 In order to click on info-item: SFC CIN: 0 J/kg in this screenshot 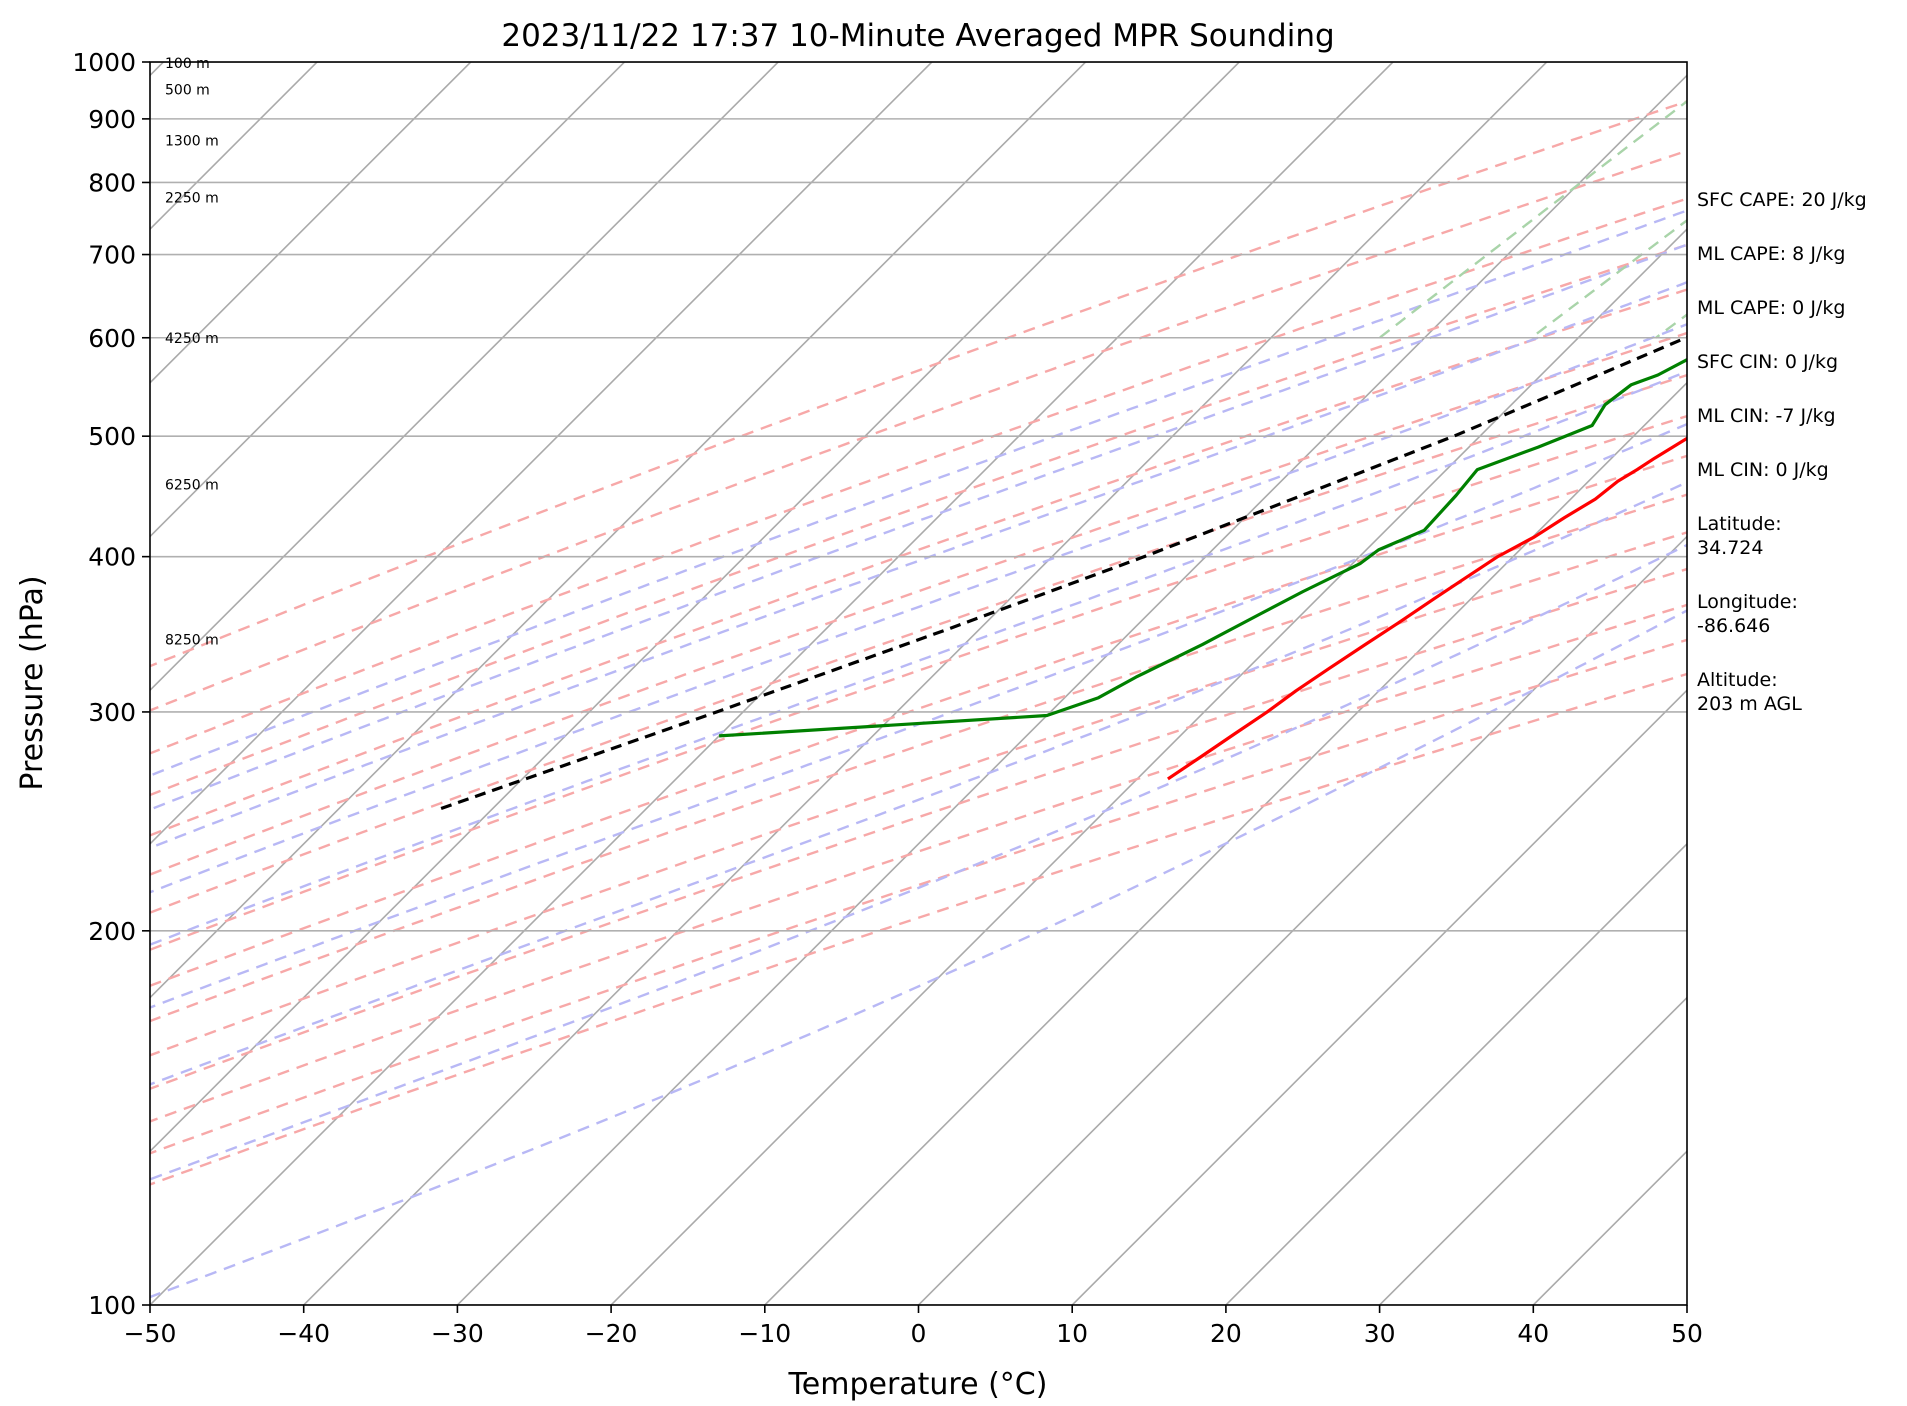, I will do `click(1768, 362)`.